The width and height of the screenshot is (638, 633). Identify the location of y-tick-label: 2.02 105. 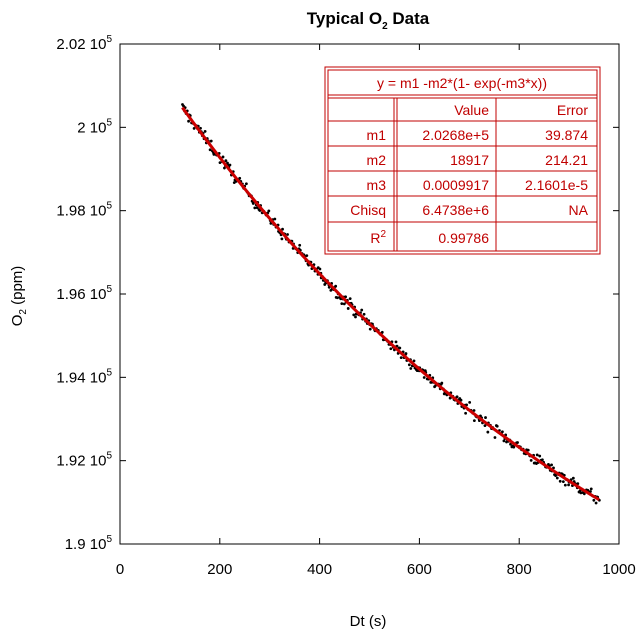
(84, 43).